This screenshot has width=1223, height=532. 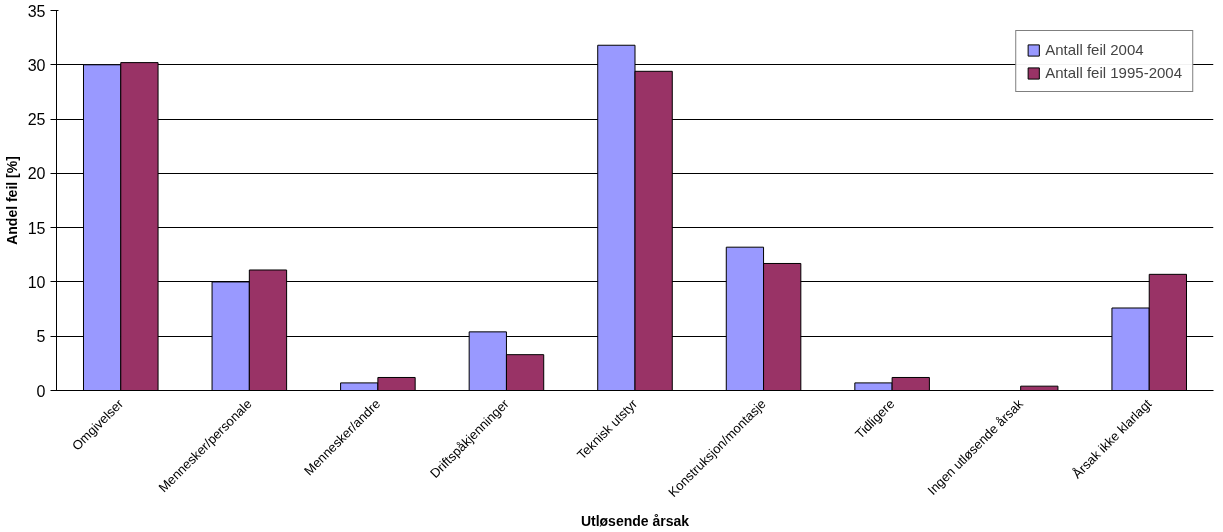 What do you see at coordinates (1113, 72) in the screenshot?
I see `legend-label: Antall feil 1995-2004` at bounding box center [1113, 72].